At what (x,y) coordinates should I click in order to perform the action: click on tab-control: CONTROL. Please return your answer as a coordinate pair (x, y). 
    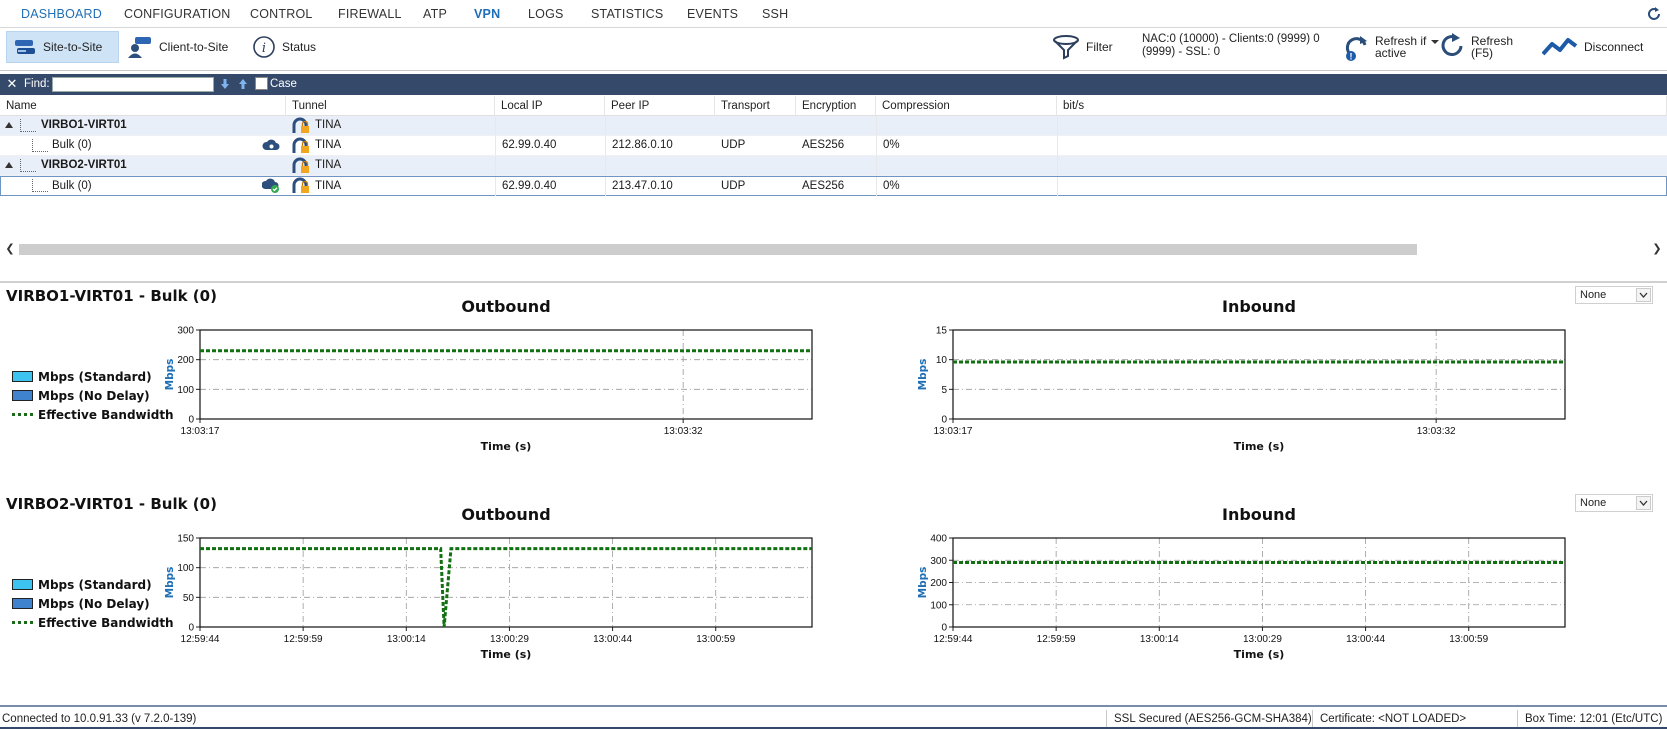
    Looking at the image, I should click on (281, 14).